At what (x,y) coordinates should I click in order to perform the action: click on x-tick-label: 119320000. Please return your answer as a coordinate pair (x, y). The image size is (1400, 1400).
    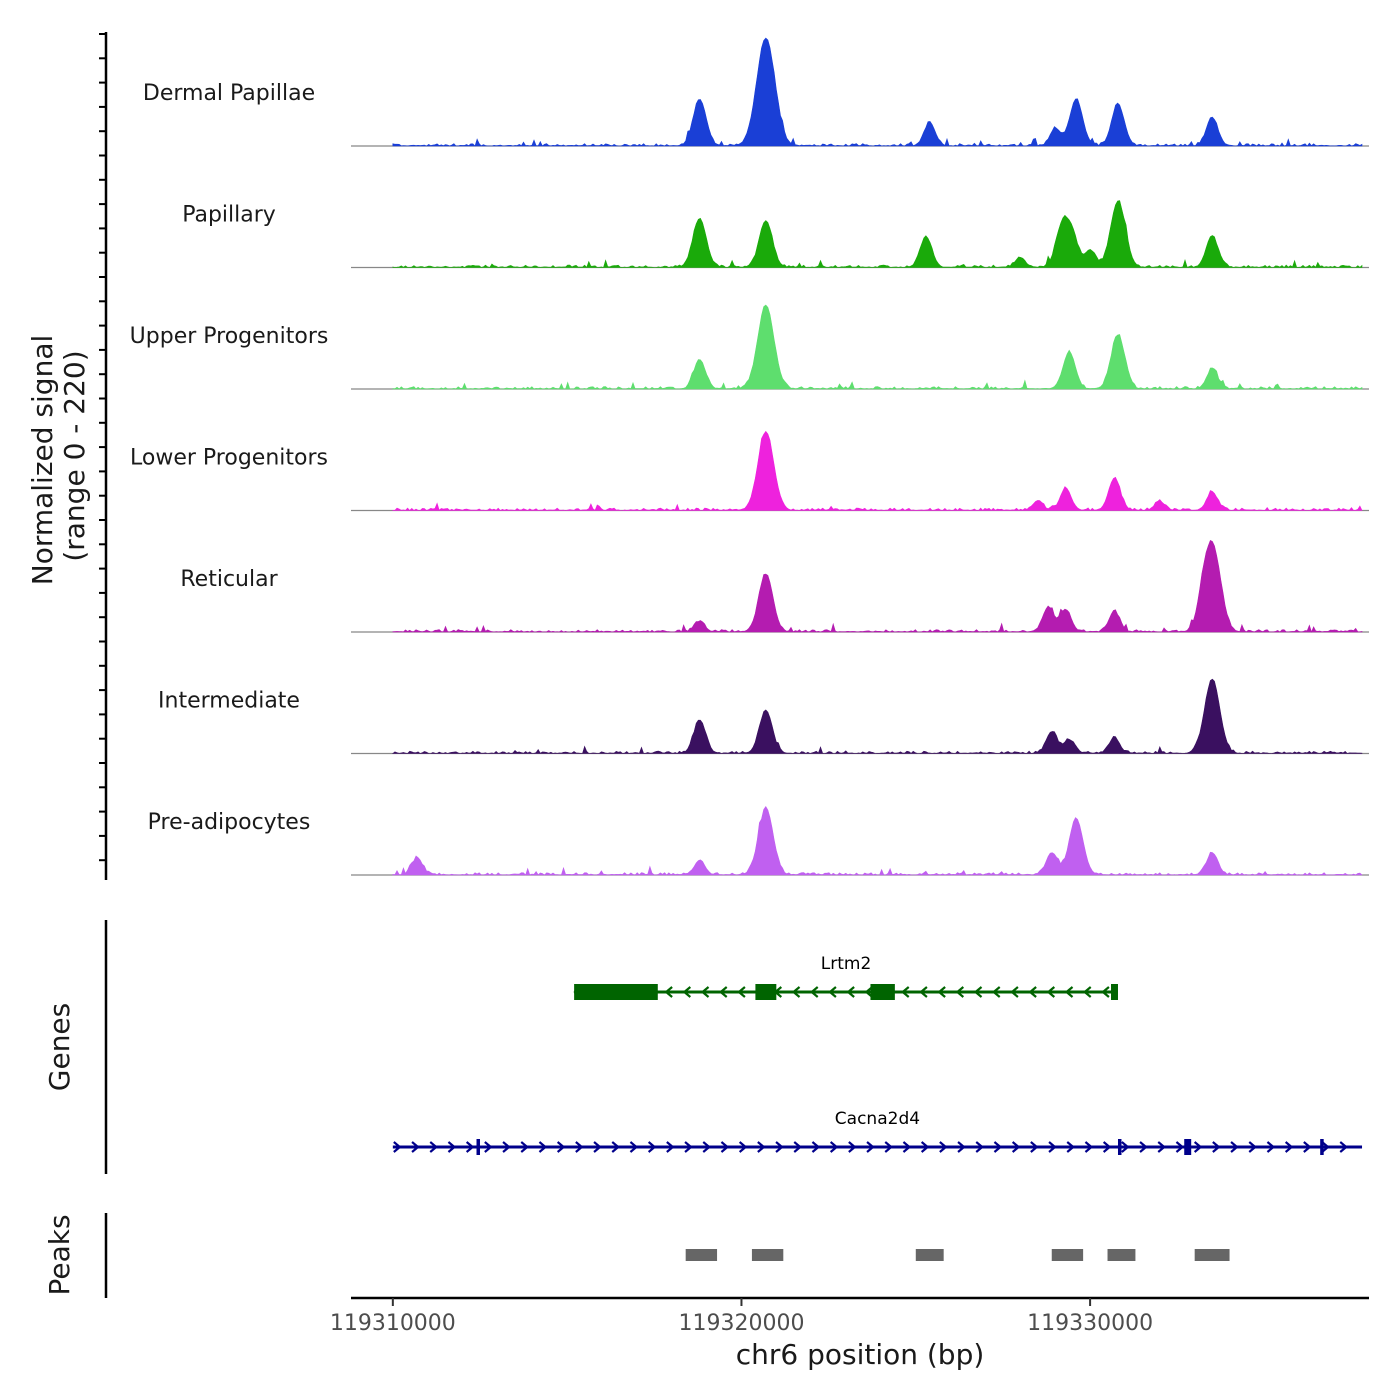
    Looking at the image, I should click on (741, 1323).